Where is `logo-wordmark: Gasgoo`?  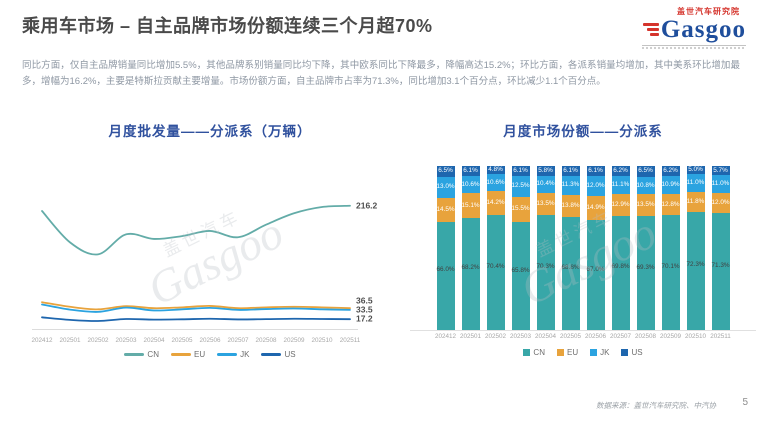 logo-wordmark: Gasgoo is located at coordinates (688, 29).